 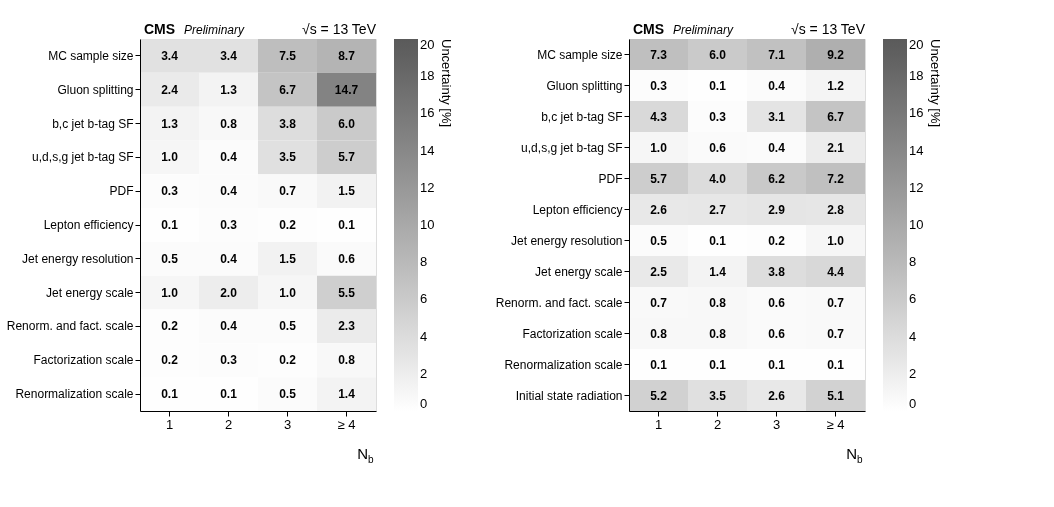 What do you see at coordinates (229, 292) in the screenshot?
I see `data-label: 2.0` at bounding box center [229, 292].